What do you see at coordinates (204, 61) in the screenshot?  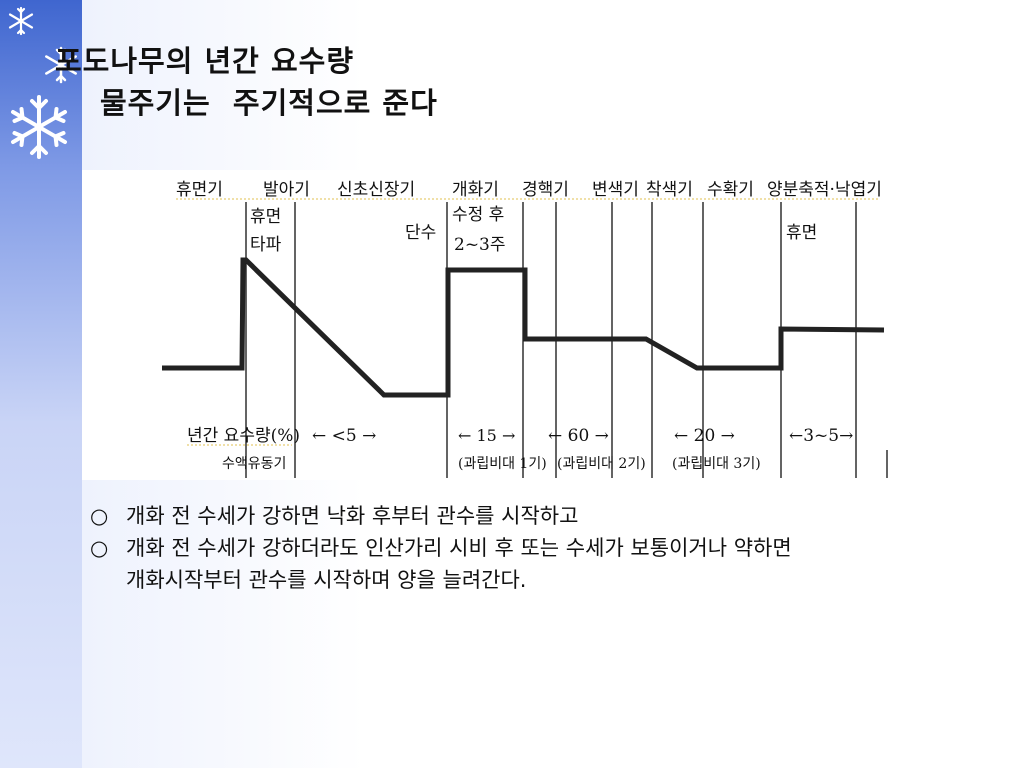 I see `slide-title: 포도나무의 년간 요수량` at bounding box center [204, 61].